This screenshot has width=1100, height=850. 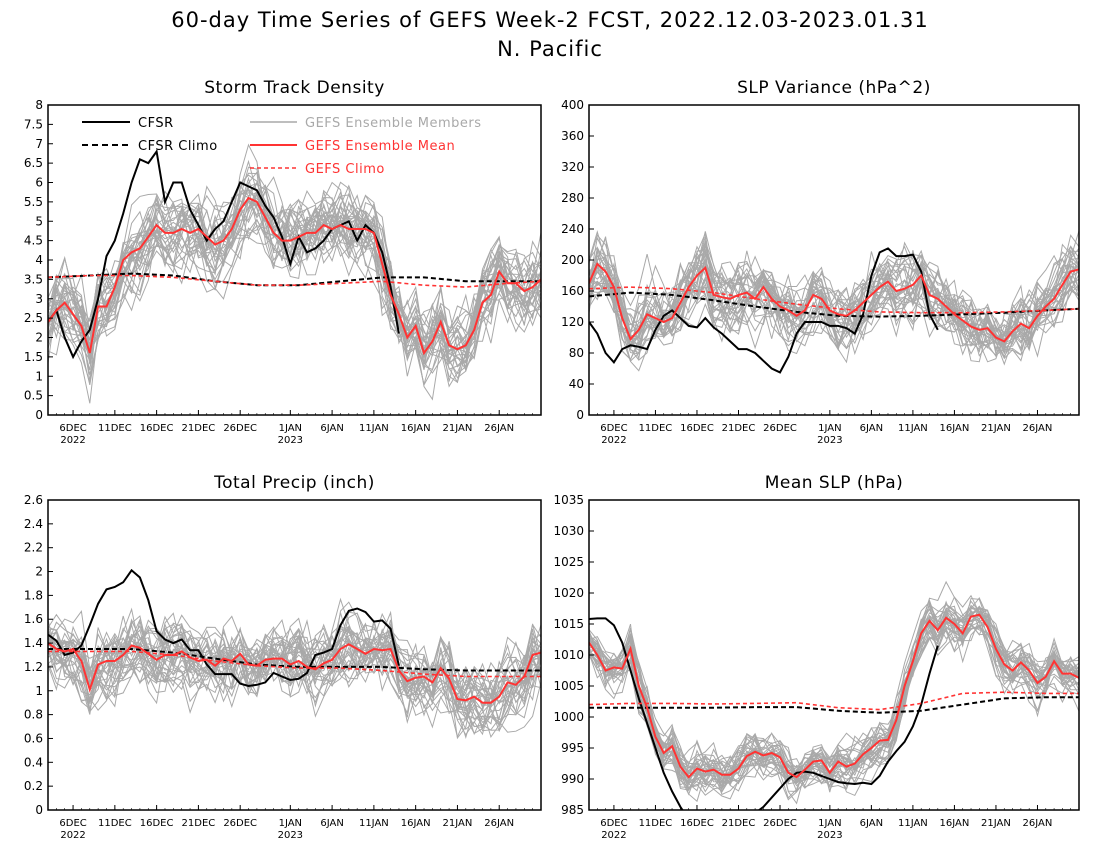 What do you see at coordinates (33, 318) in the screenshot?
I see `y-tick-label: 2.5` at bounding box center [33, 318].